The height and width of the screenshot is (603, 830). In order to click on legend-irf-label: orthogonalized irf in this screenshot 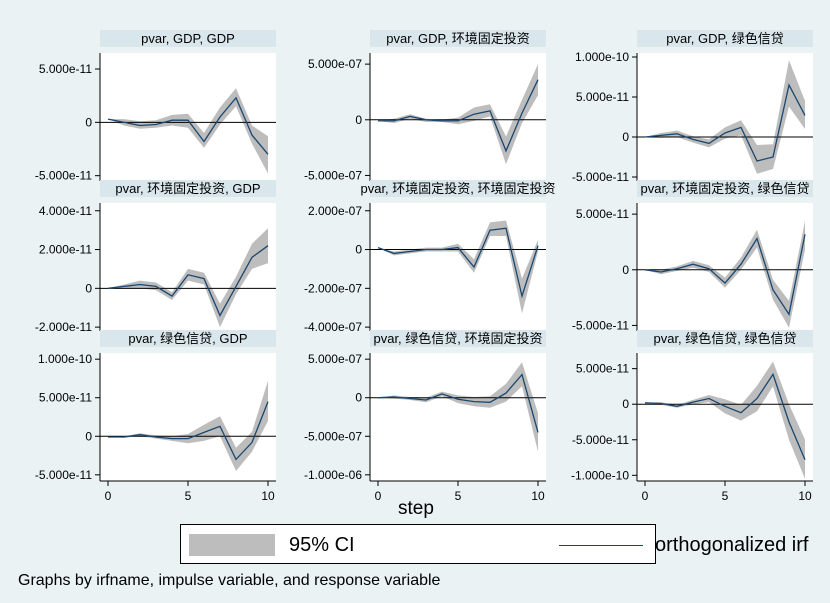, I will do `click(732, 545)`.